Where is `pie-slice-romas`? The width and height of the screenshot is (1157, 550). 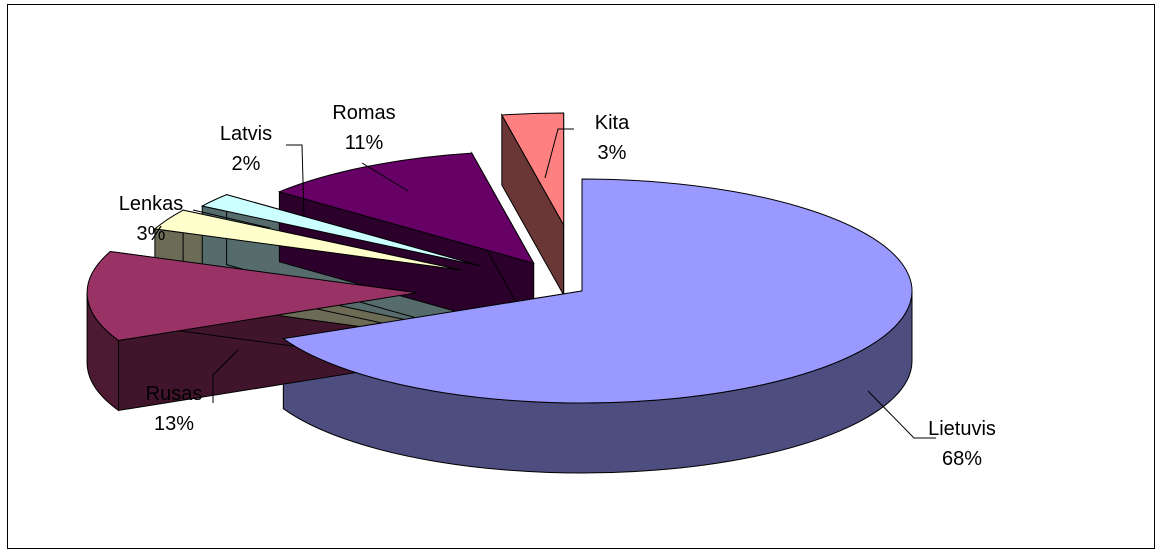 pie-slice-romas is located at coordinates (406, 208).